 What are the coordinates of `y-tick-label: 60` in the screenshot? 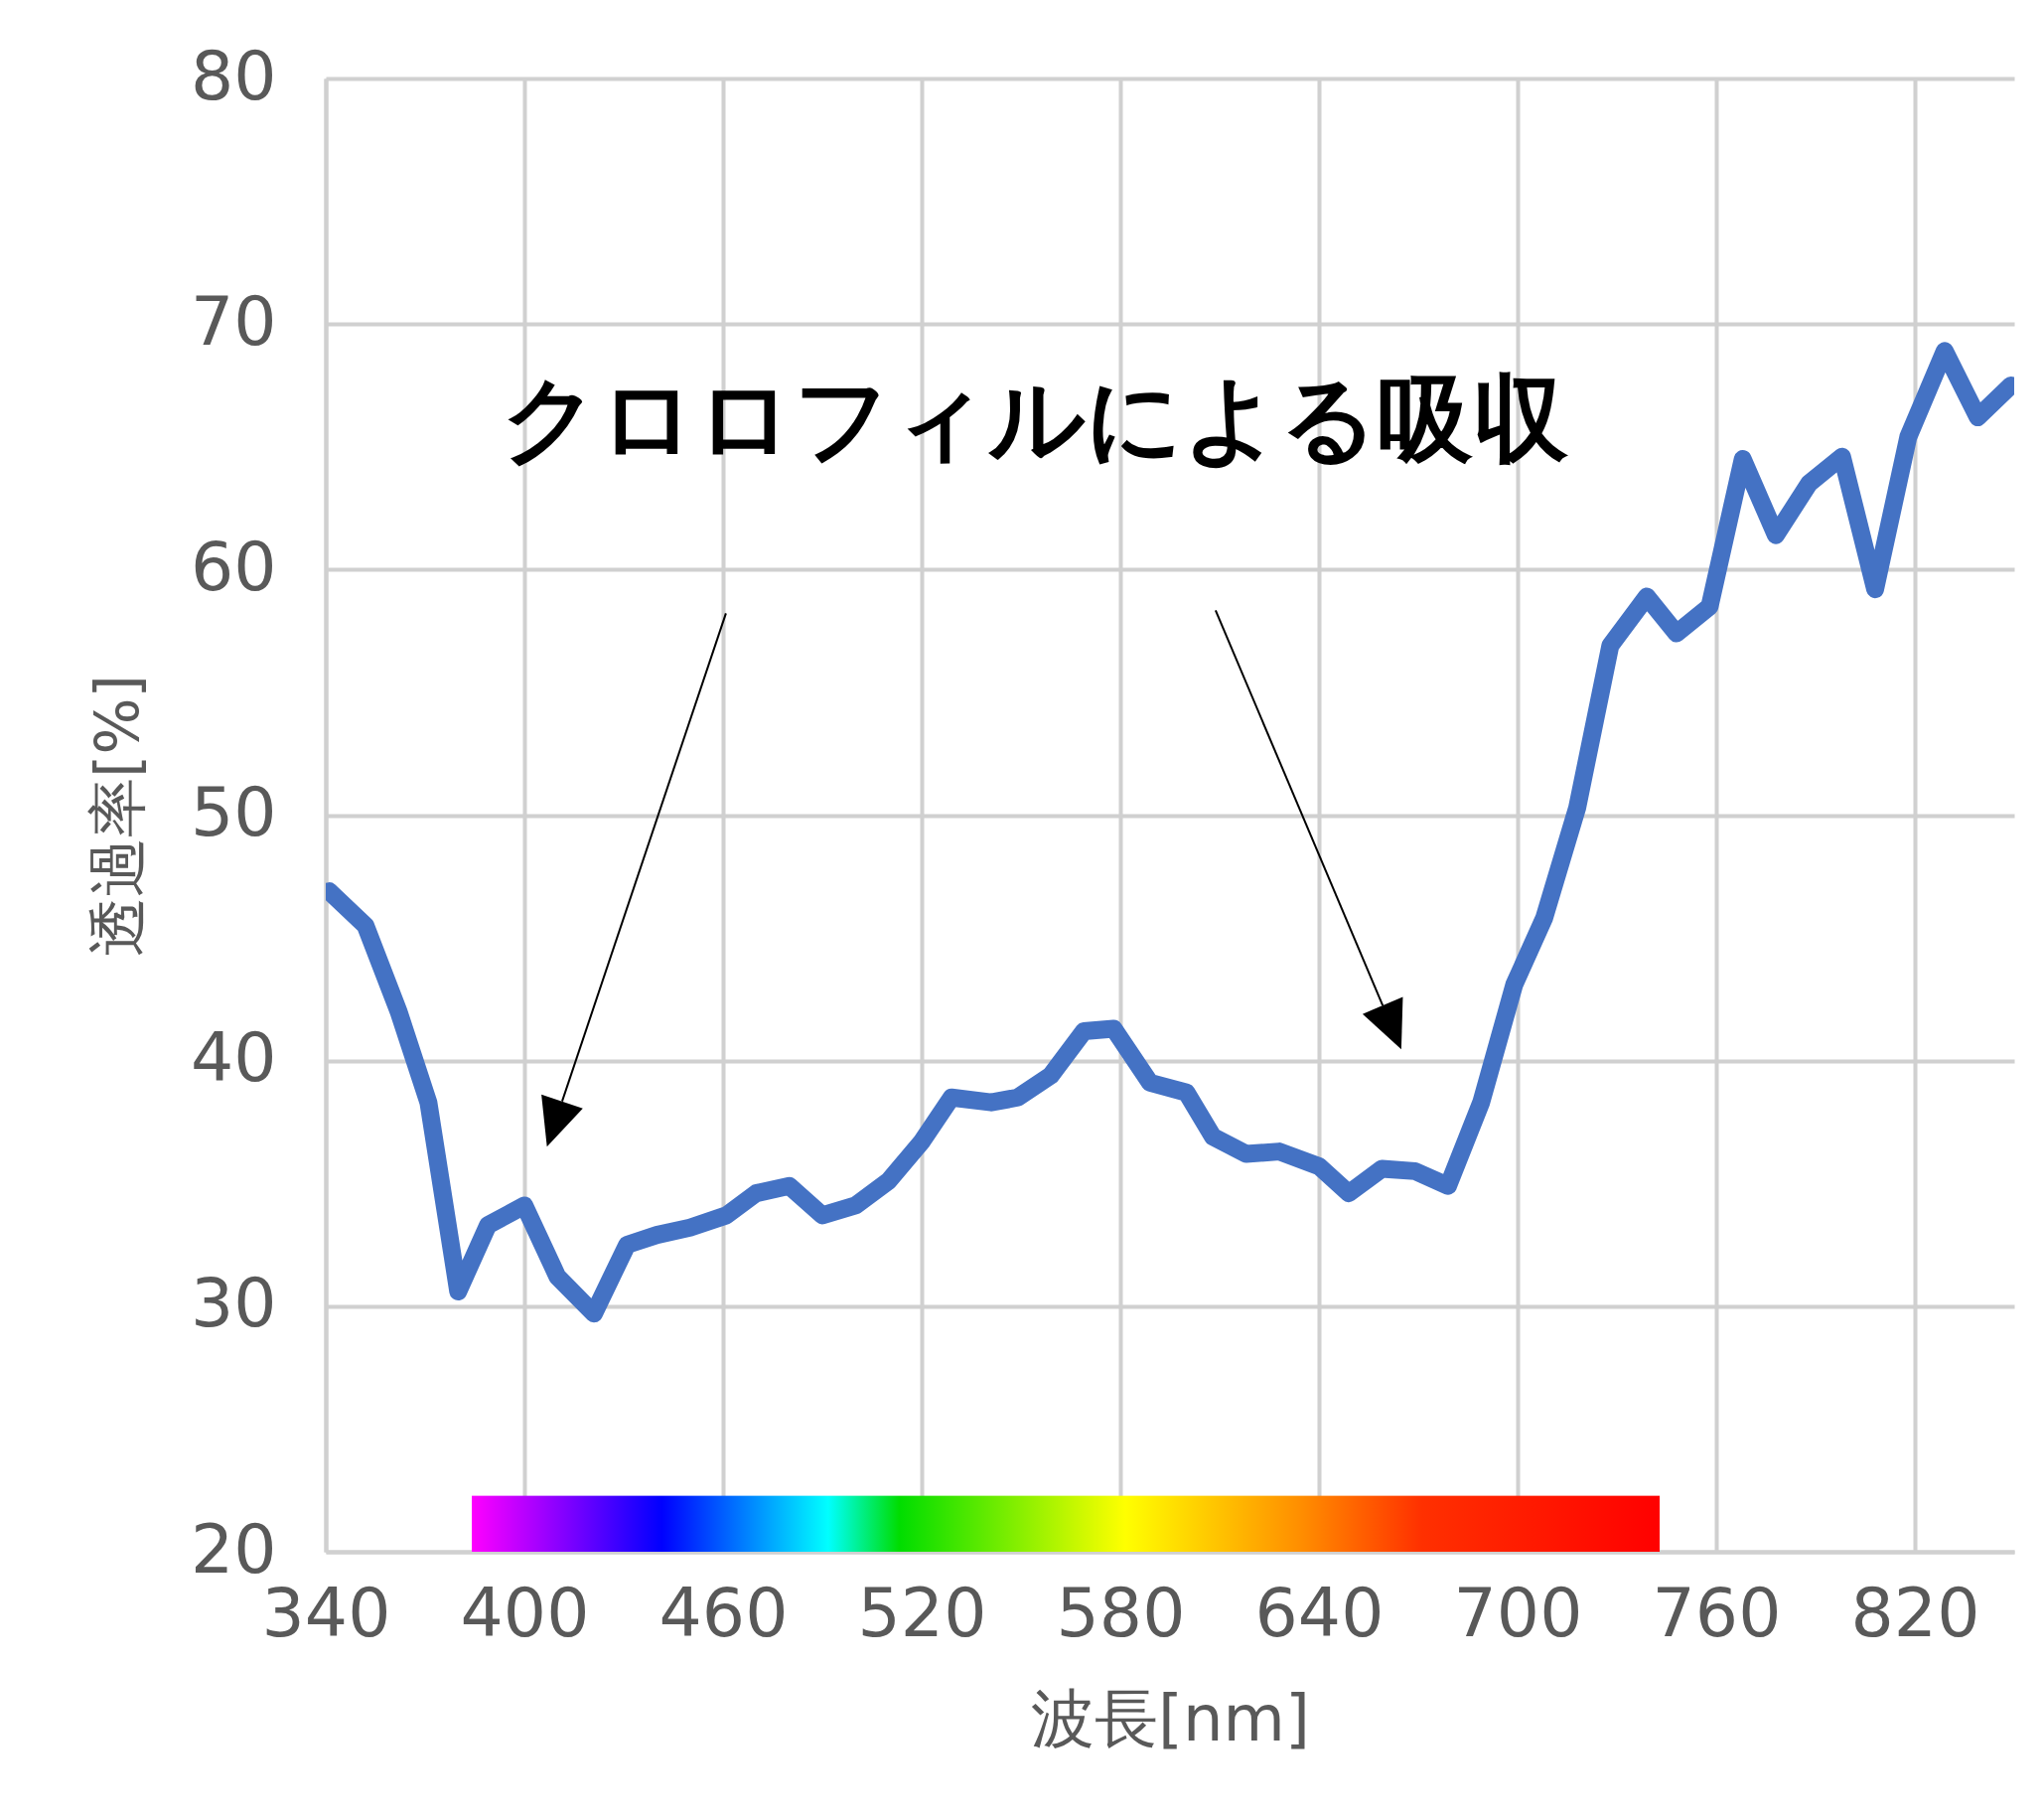 It's located at (233, 566).